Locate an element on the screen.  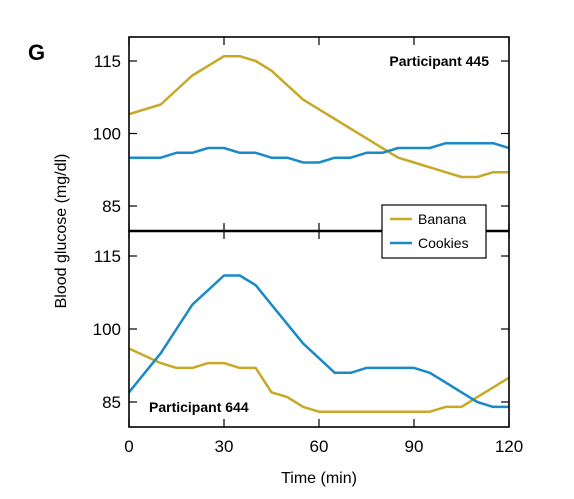
x-tick-label: 30 is located at coordinates (224, 446).